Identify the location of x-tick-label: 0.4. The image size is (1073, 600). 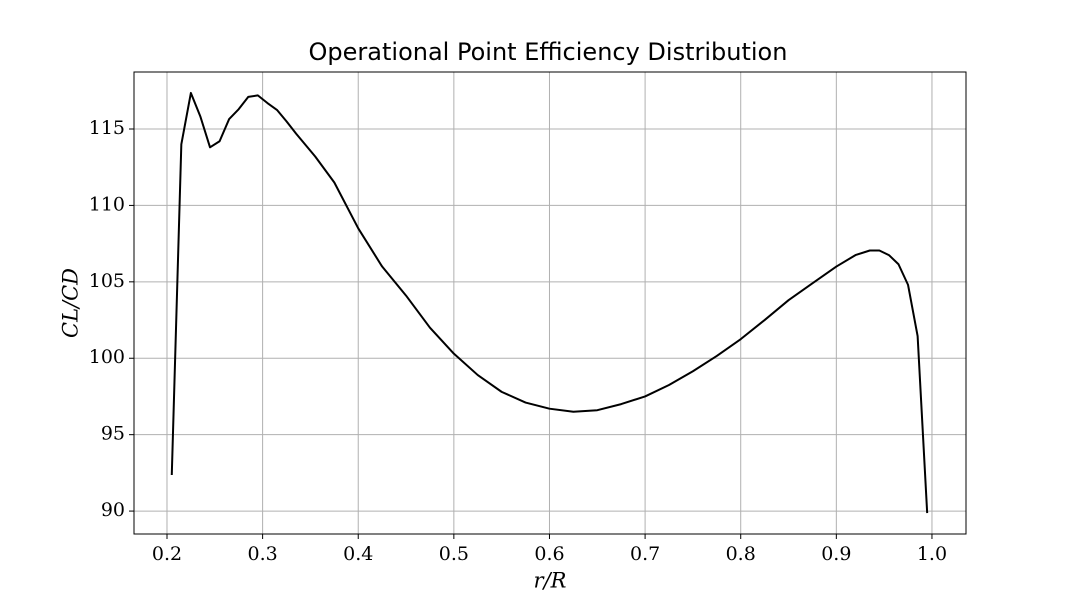
(358, 554).